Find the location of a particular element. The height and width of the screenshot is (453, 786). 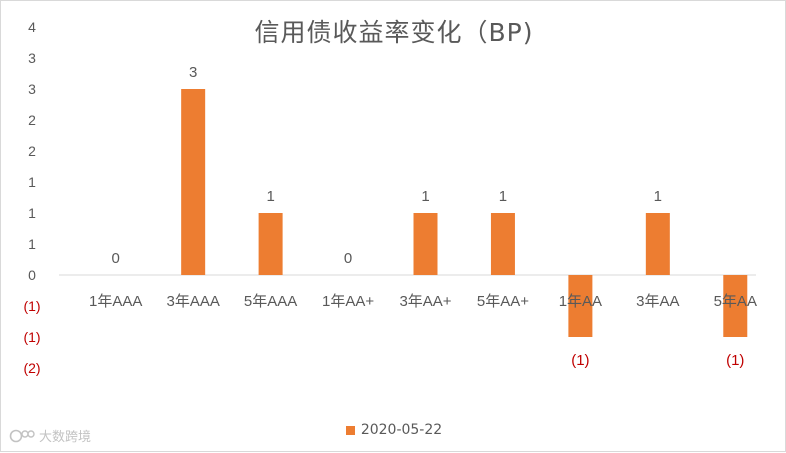

legend-swatch is located at coordinates (350, 430).